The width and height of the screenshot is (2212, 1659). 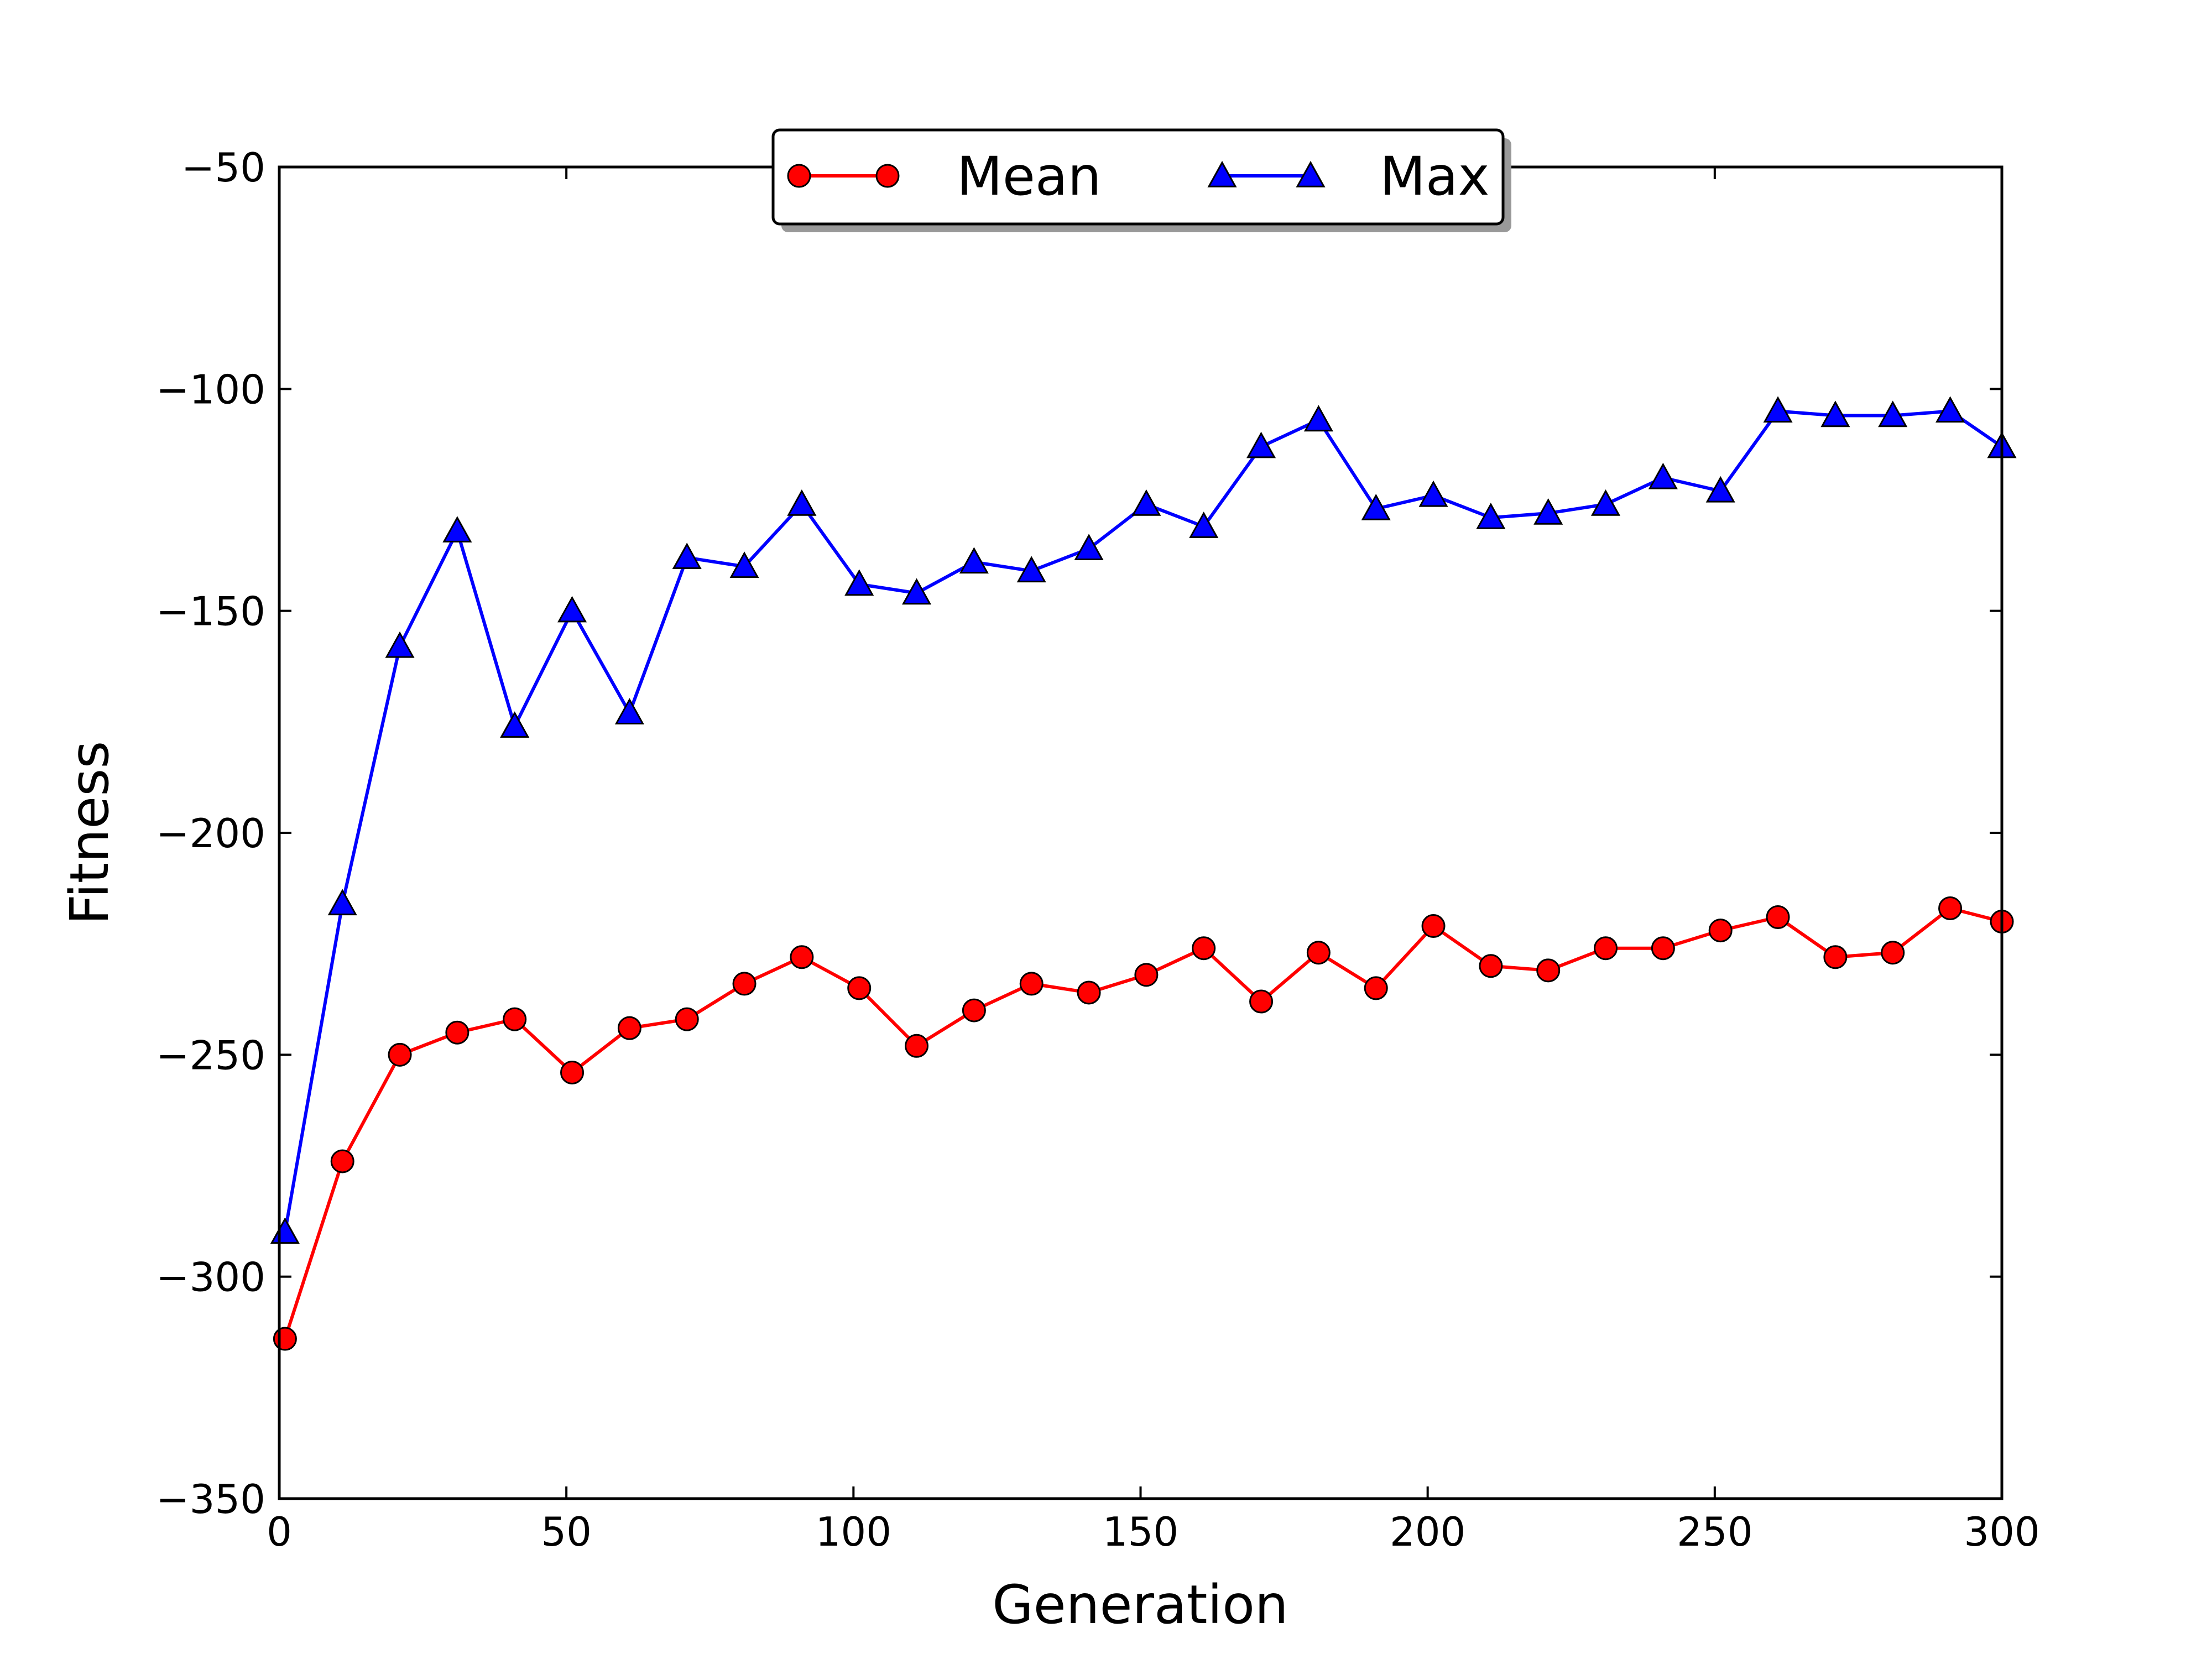 What do you see at coordinates (223, 168) in the screenshot?
I see `y-tick-label: −50` at bounding box center [223, 168].